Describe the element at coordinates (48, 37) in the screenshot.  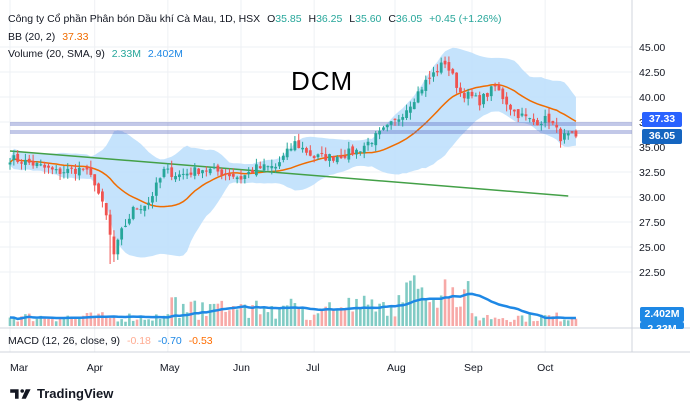
I see `legend-bb-row: BB (20, 2) 37.33` at that location.